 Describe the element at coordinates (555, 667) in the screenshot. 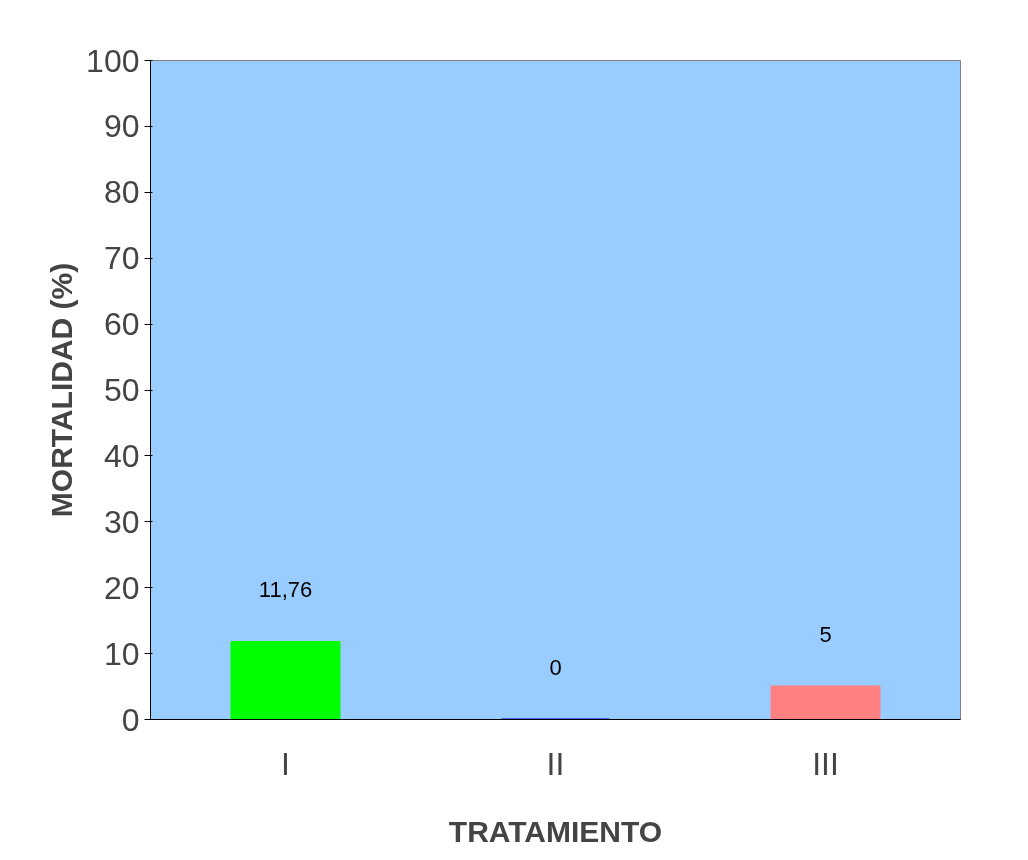

I see `data-label: 0` at that location.